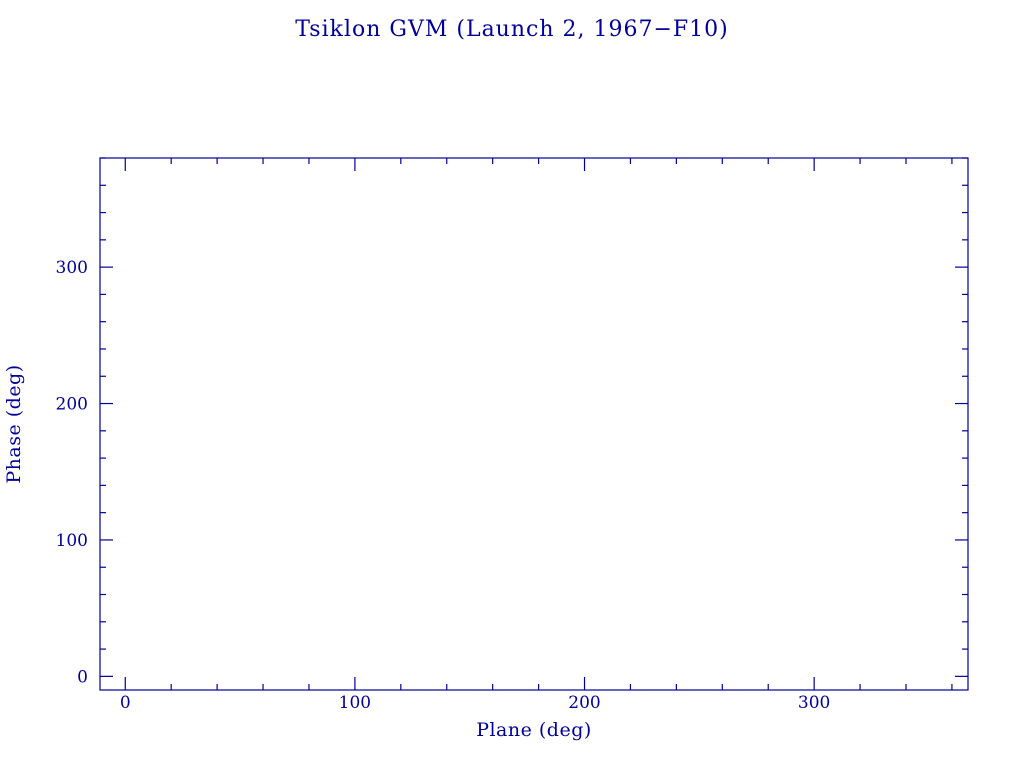 Image resolution: width=1024 pixels, height=768 pixels. What do you see at coordinates (355, 703) in the screenshot?
I see `x-tick-label: 100` at bounding box center [355, 703].